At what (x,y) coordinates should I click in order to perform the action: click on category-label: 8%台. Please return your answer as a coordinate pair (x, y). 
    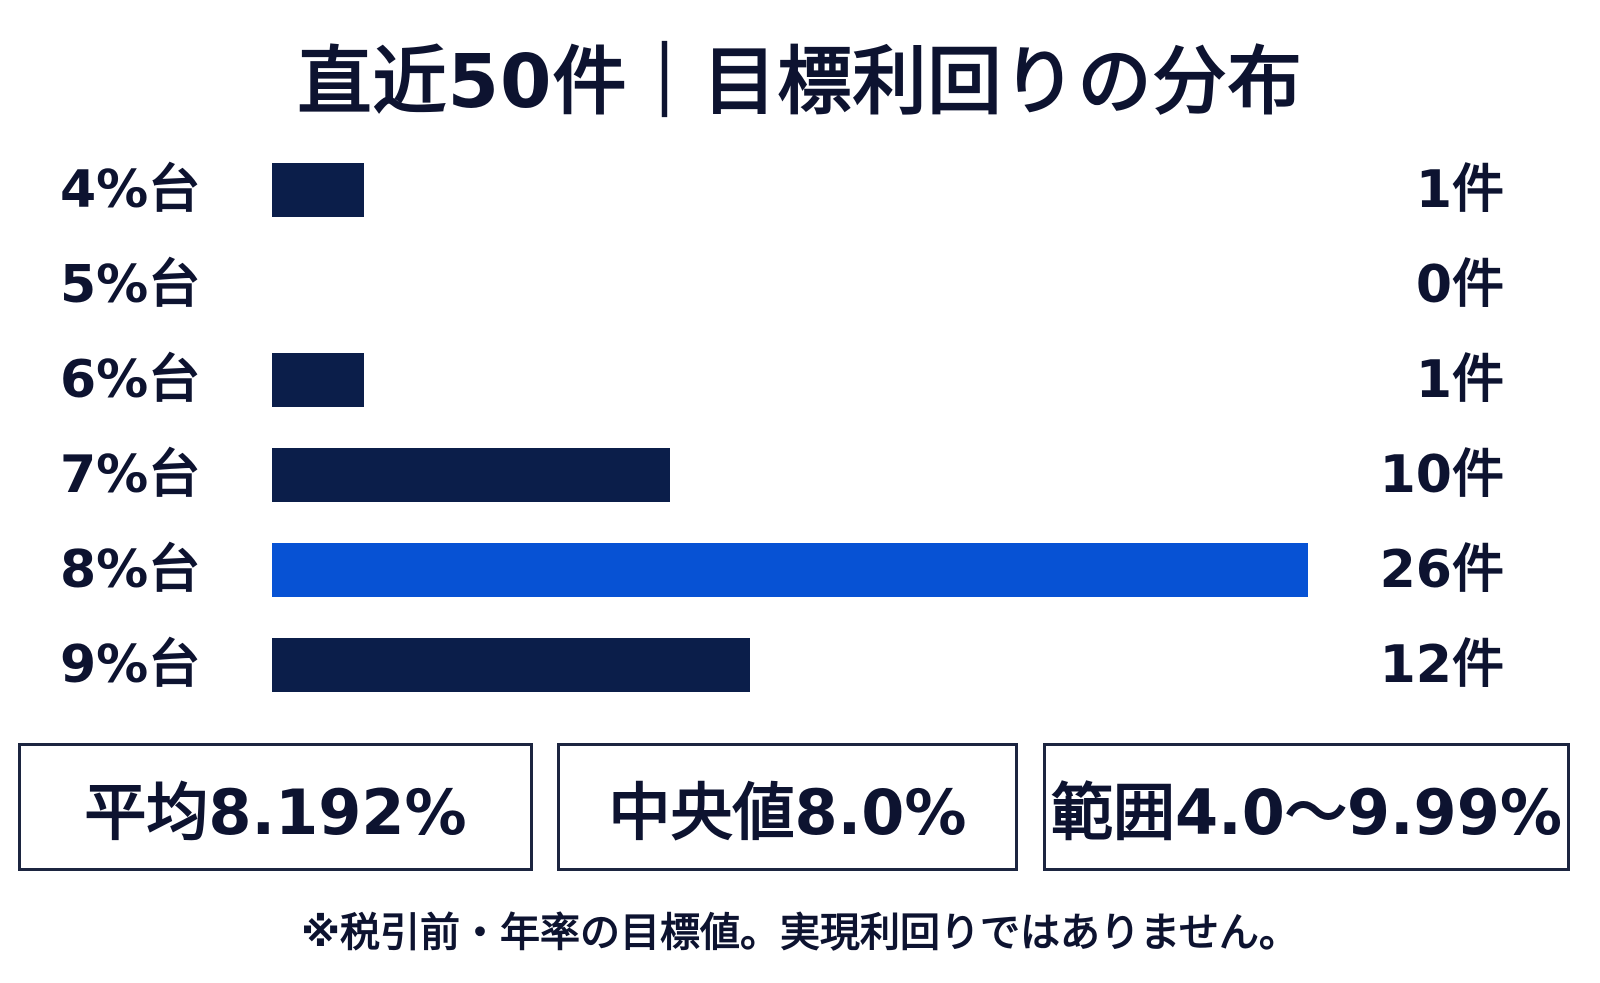
    Looking at the image, I should click on (130, 570).